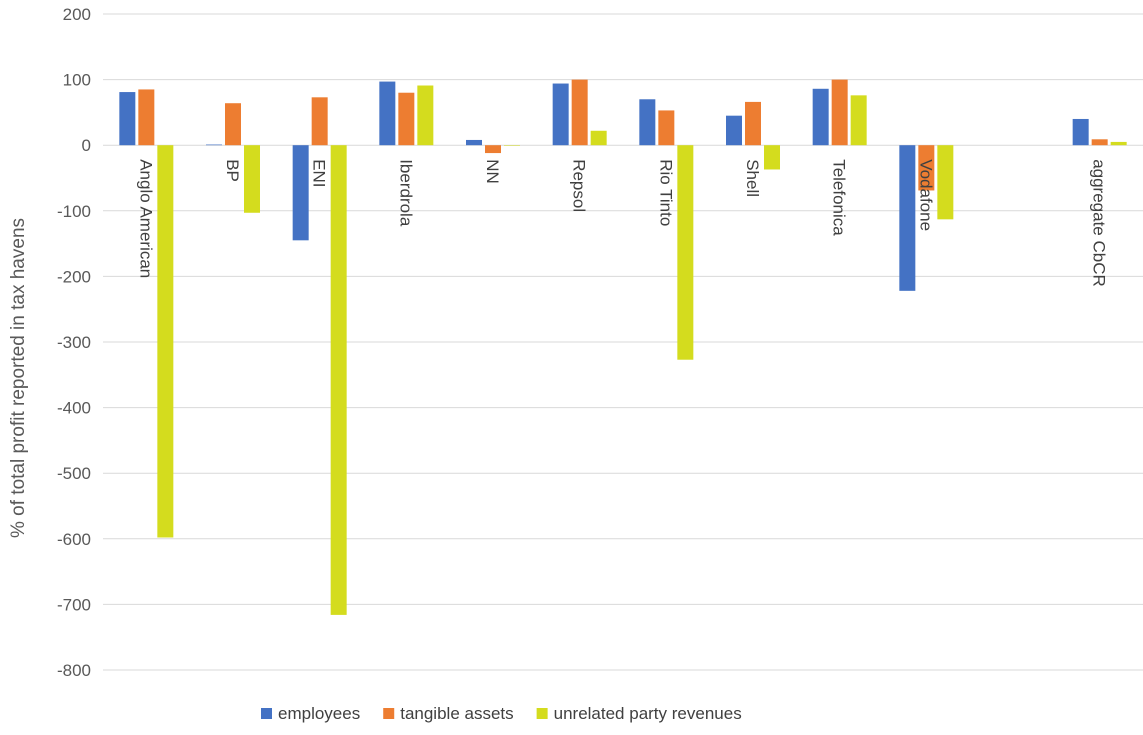  What do you see at coordinates (925, 195) in the screenshot?
I see `category-label: Vodafone` at bounding box center [925, 195].